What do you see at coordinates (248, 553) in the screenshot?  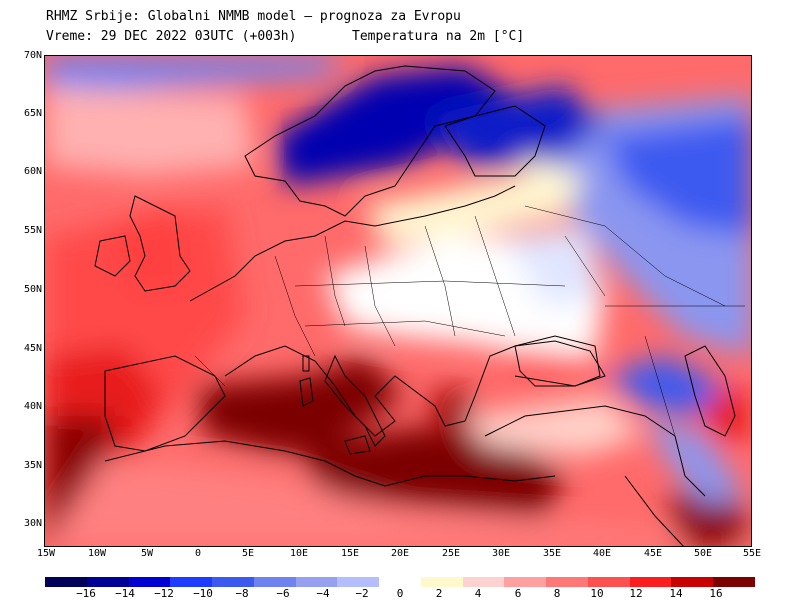 I see `lon-label: 5E` at bounding box center [248, 553].